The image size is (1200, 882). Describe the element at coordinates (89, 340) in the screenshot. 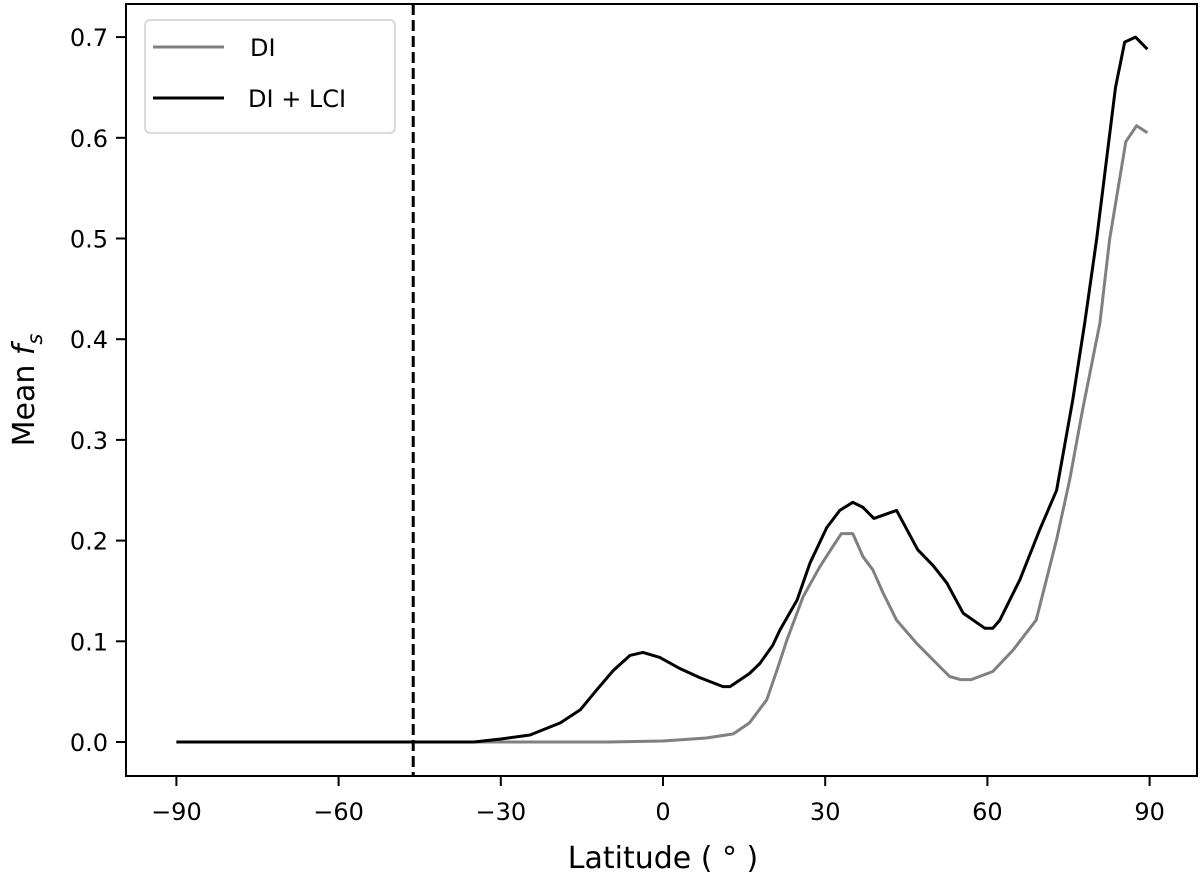

I see `y-tick-label: 0.4` at that location.